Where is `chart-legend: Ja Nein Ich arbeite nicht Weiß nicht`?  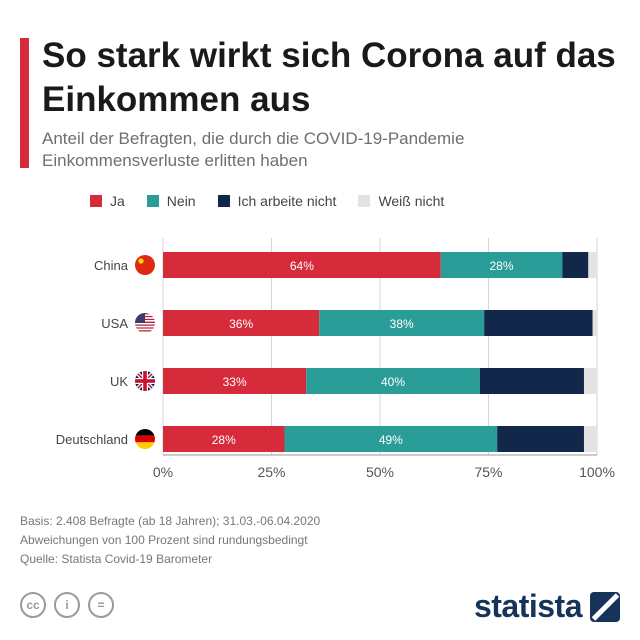 chart-legend: Ja Nein Ich arbeite nicht Weiß nicht is located at coordinates (267, 201).